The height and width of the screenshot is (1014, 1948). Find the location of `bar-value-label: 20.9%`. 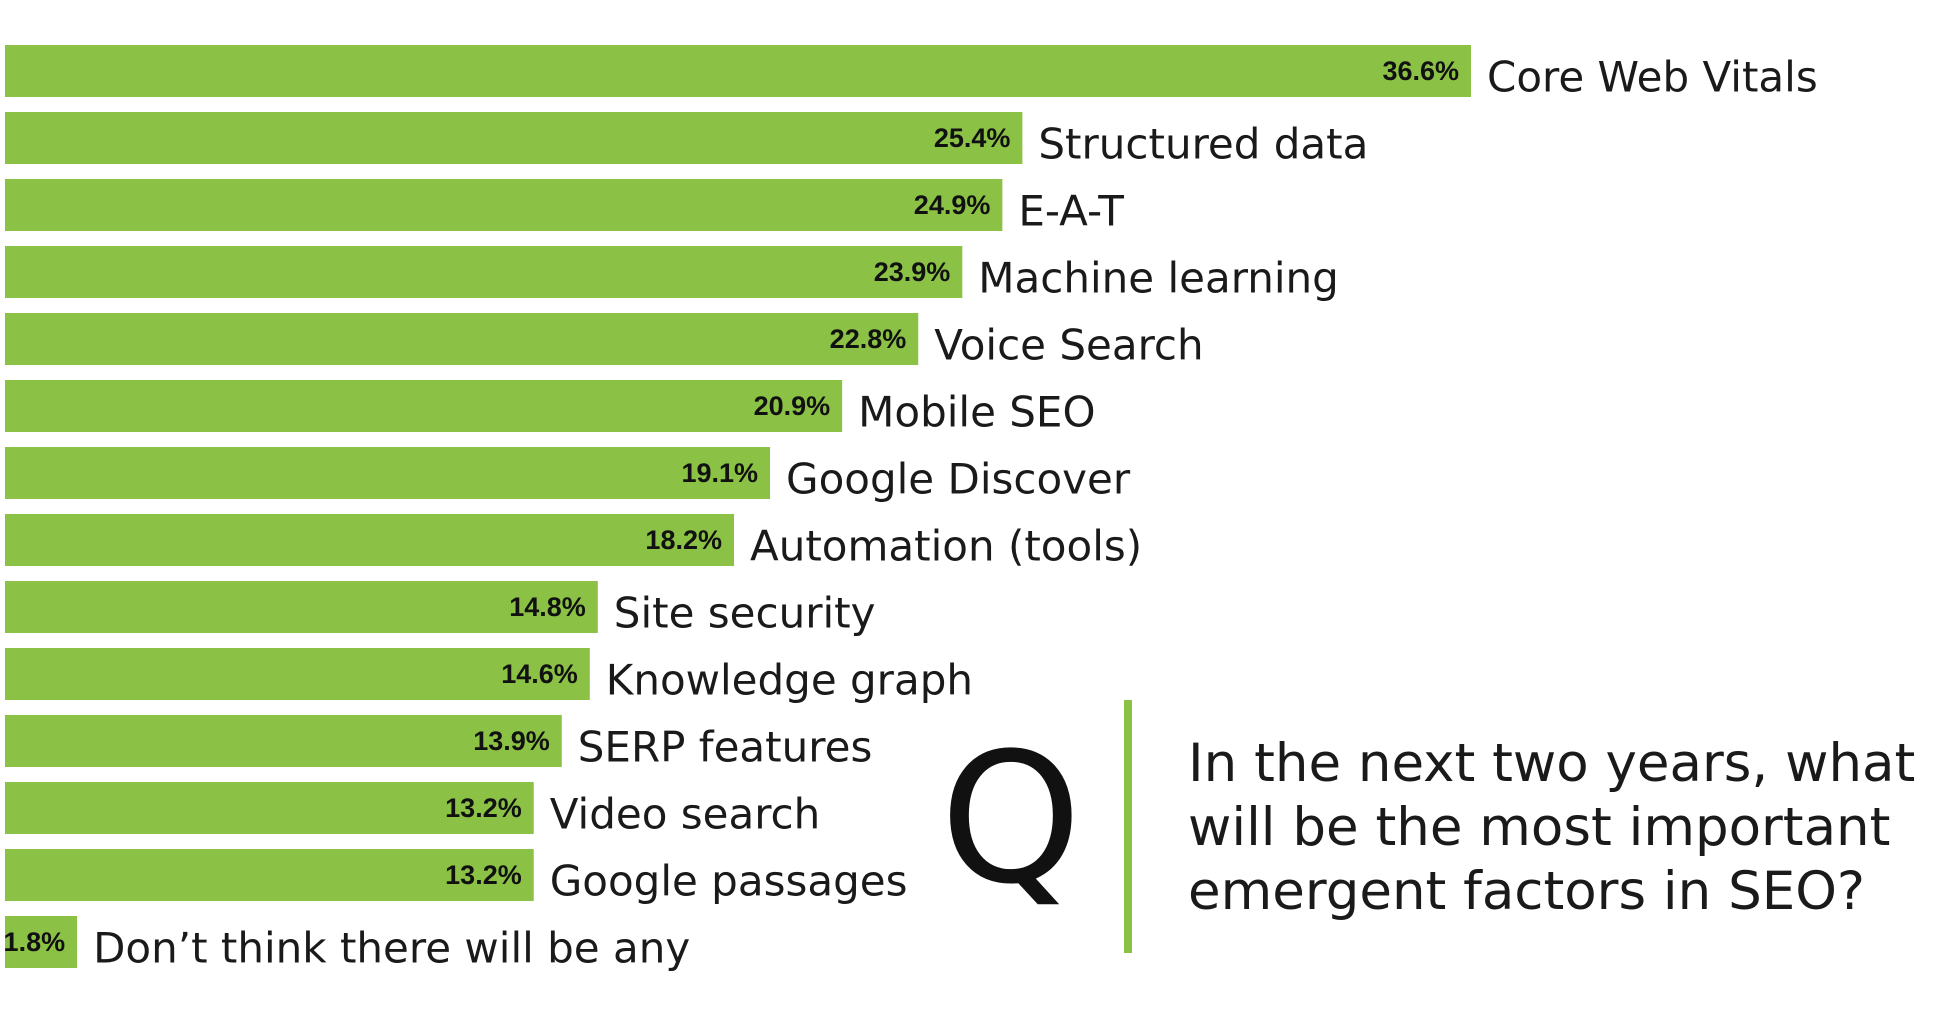

bar-value-label: 20.9% is located at coordinates (792, 406).